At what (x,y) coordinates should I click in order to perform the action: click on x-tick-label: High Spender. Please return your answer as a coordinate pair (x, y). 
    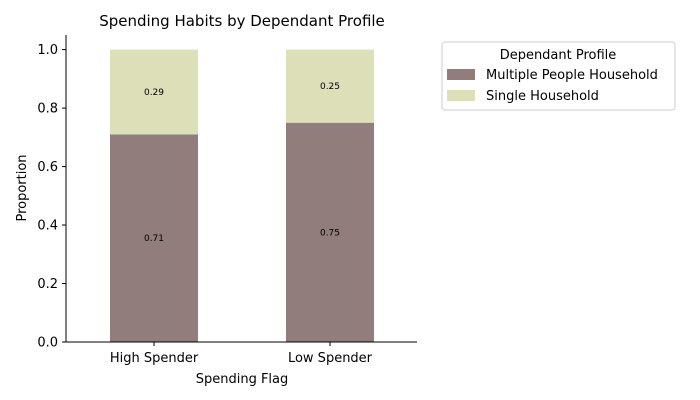
    Looking at the image, I should click on (154, 358).